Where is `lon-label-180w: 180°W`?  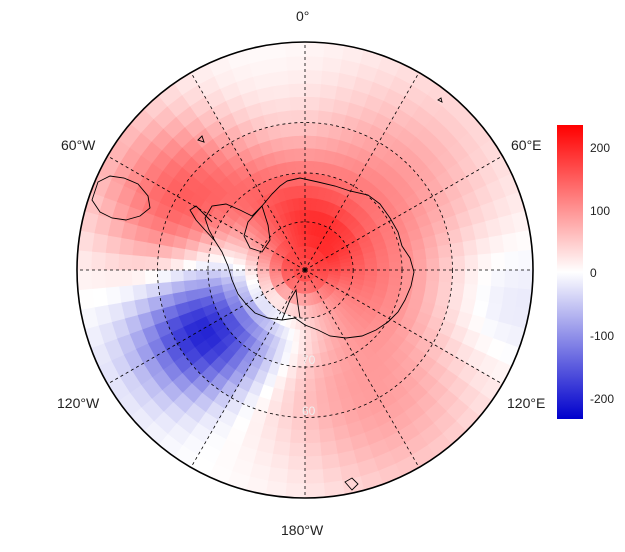 lon-label-180w: 180°W is located at coordinates (302, 530).